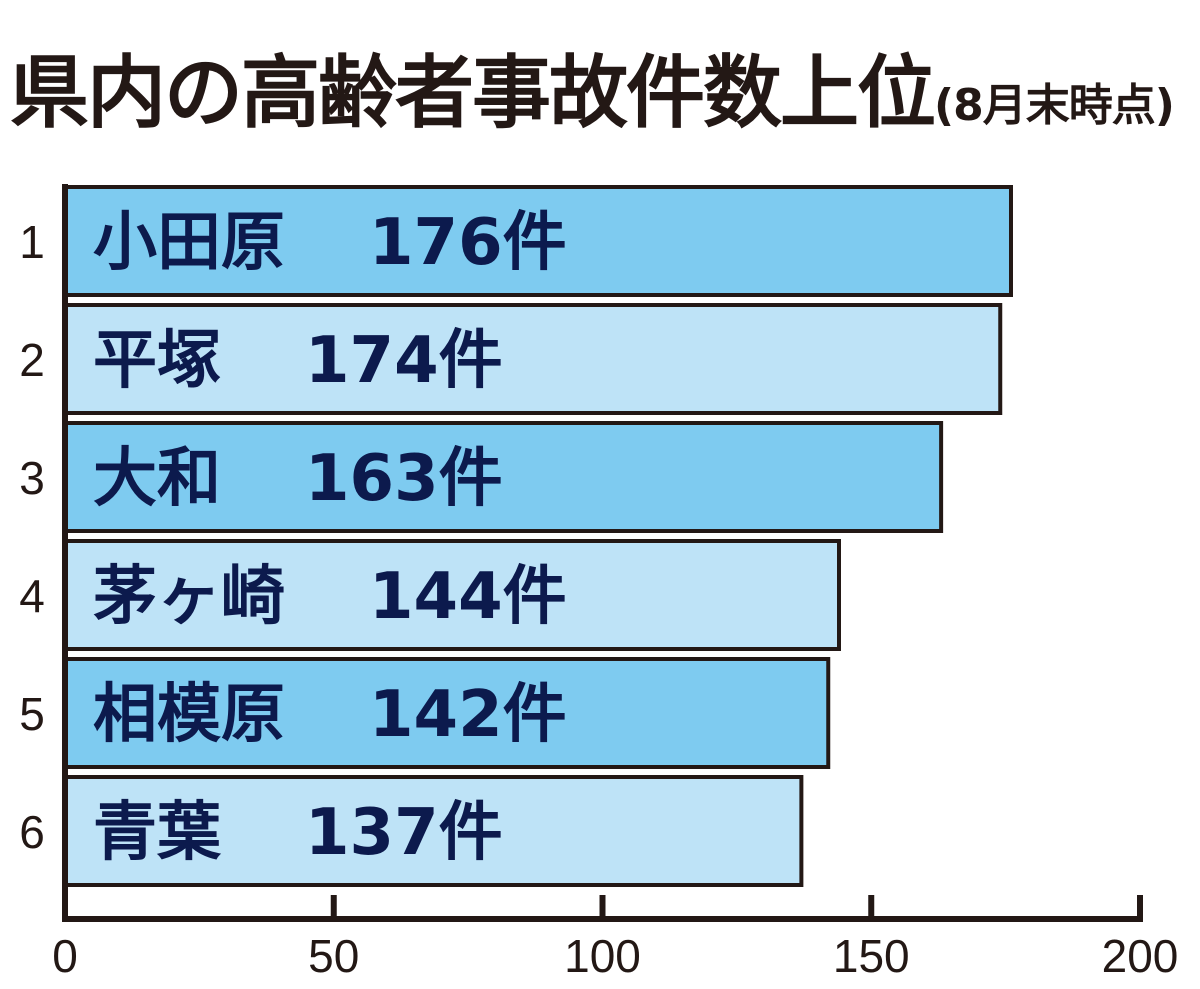 The width and height of the screenshot is (1200, 989). I want to click on bar-value-label: 163件, so click(404, 479).